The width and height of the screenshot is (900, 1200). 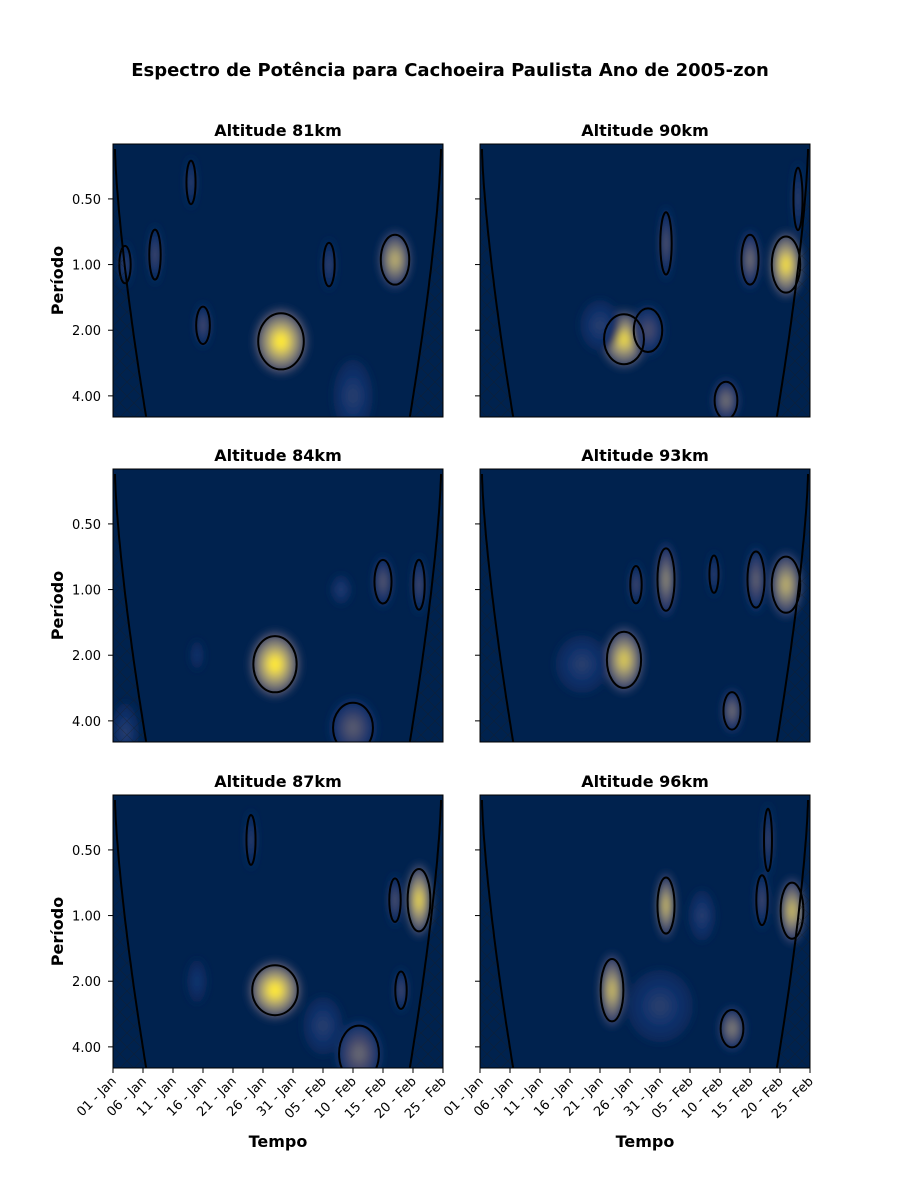 I want to click on y-tick-label: 4.00, so click(x=86, y=397).